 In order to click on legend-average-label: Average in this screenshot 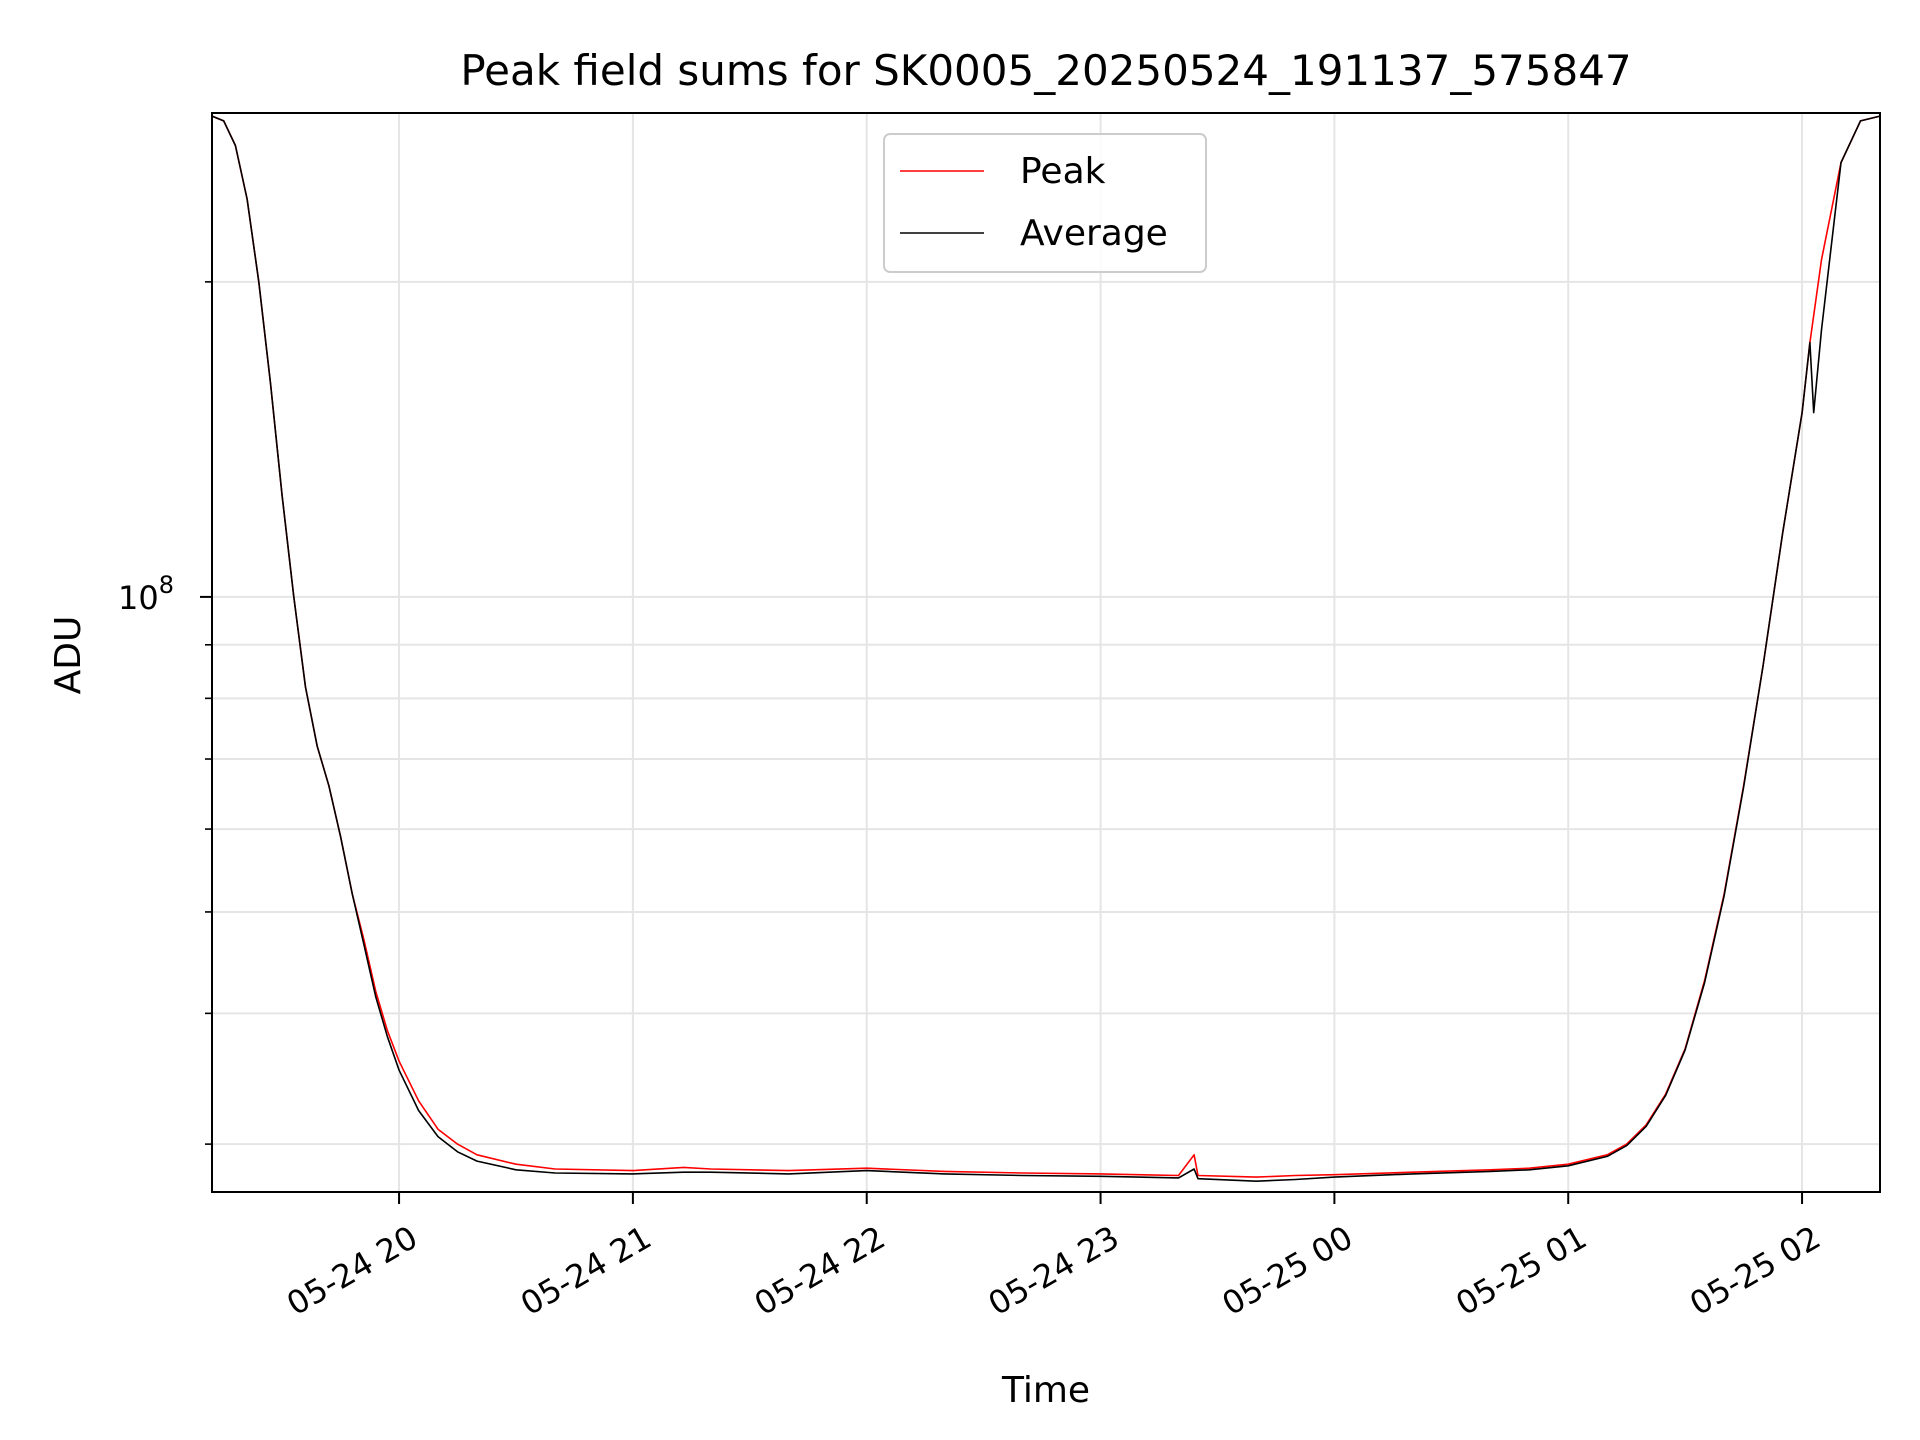, I will do `click(1094, 233)`.